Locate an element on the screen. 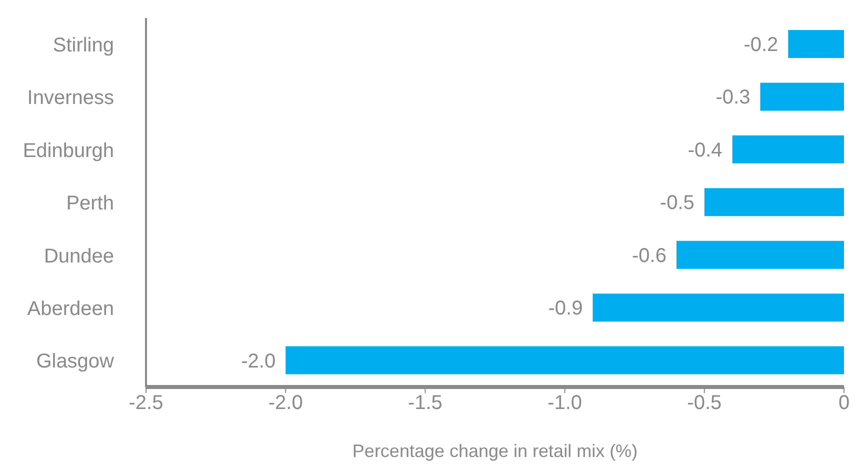  x-tick-label: -1.5 is located at coordinates (425, 403).